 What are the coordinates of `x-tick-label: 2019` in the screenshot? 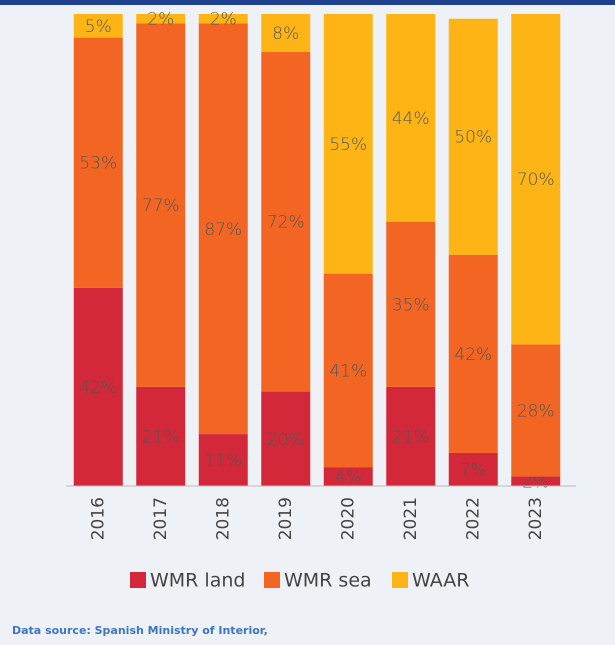 It's located at (286, 518).